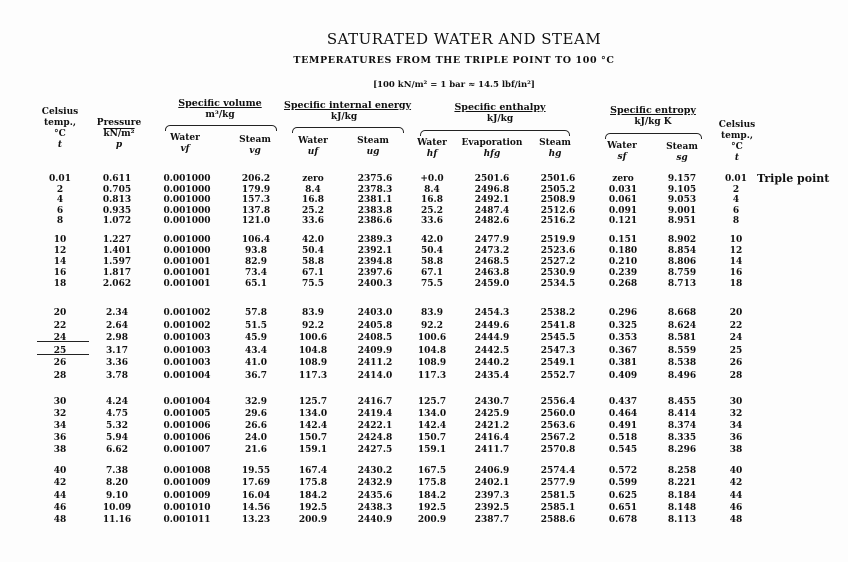 The width and height of the screenshot is (848, 562). What do you see at coordinates (682, 414) in the screenshot?
I see `cell-sg: 8.414` at bounding box center [682, 414].